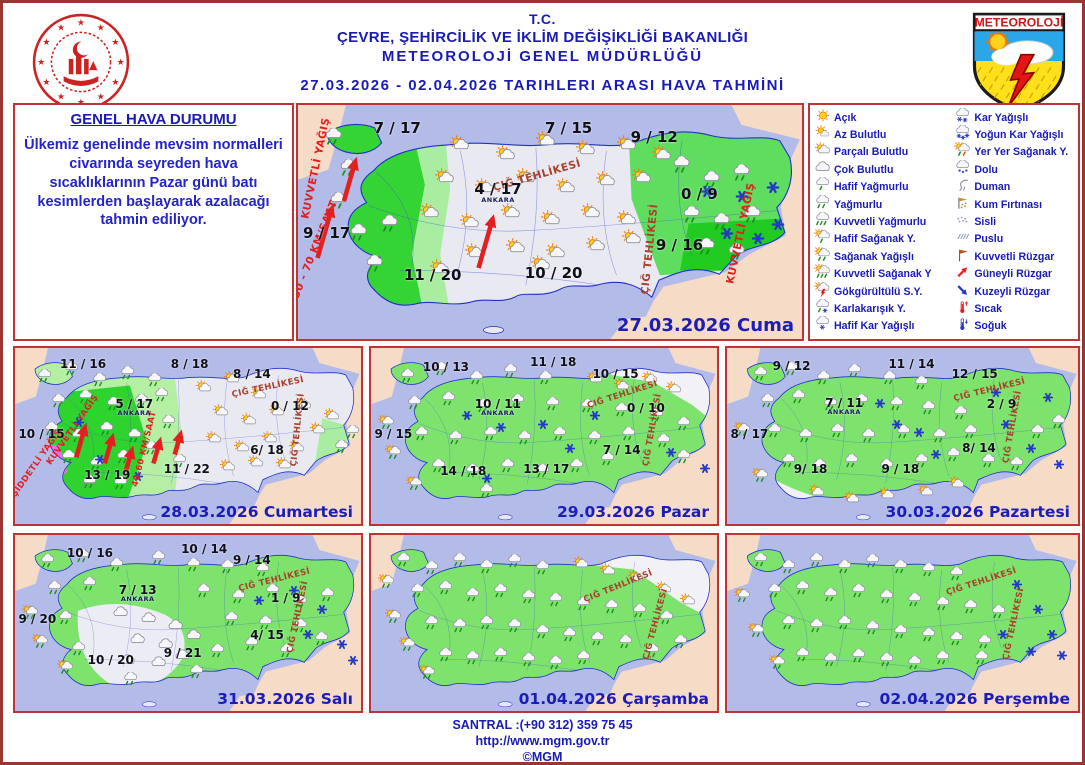  I want to click on strong-wind-icon, so click(963, 257).